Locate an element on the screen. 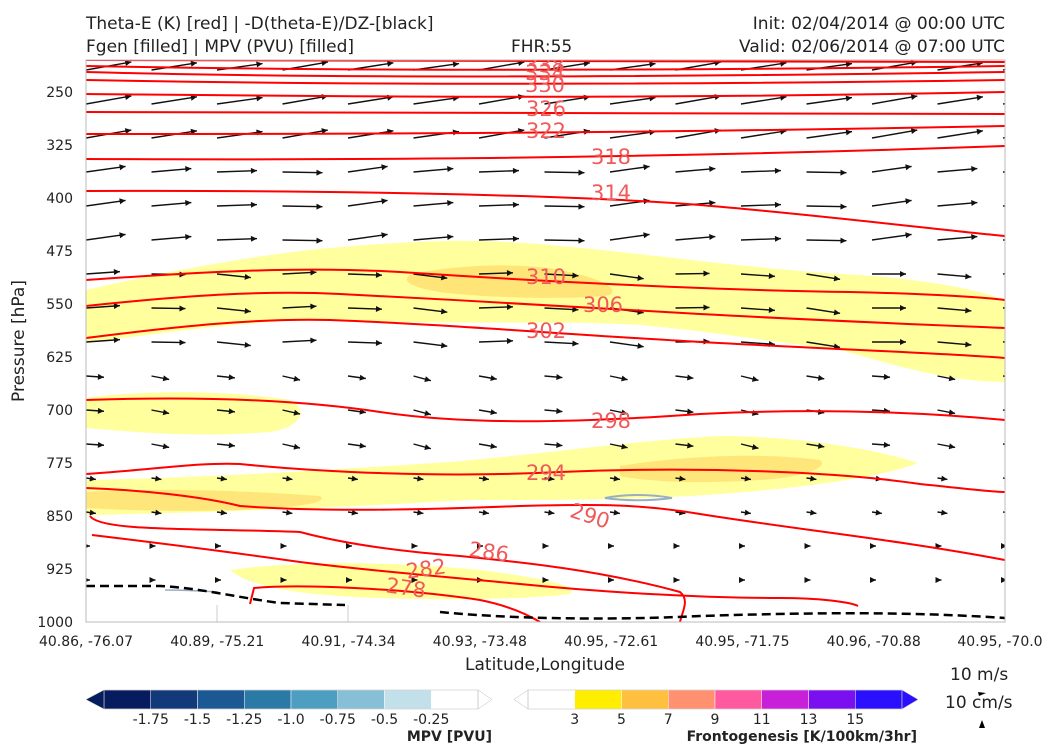 Image resolution: width=1050 pixels, height=750 pixels. colorbar-tick-label: -1.25 is located at coordinates (244, 720).